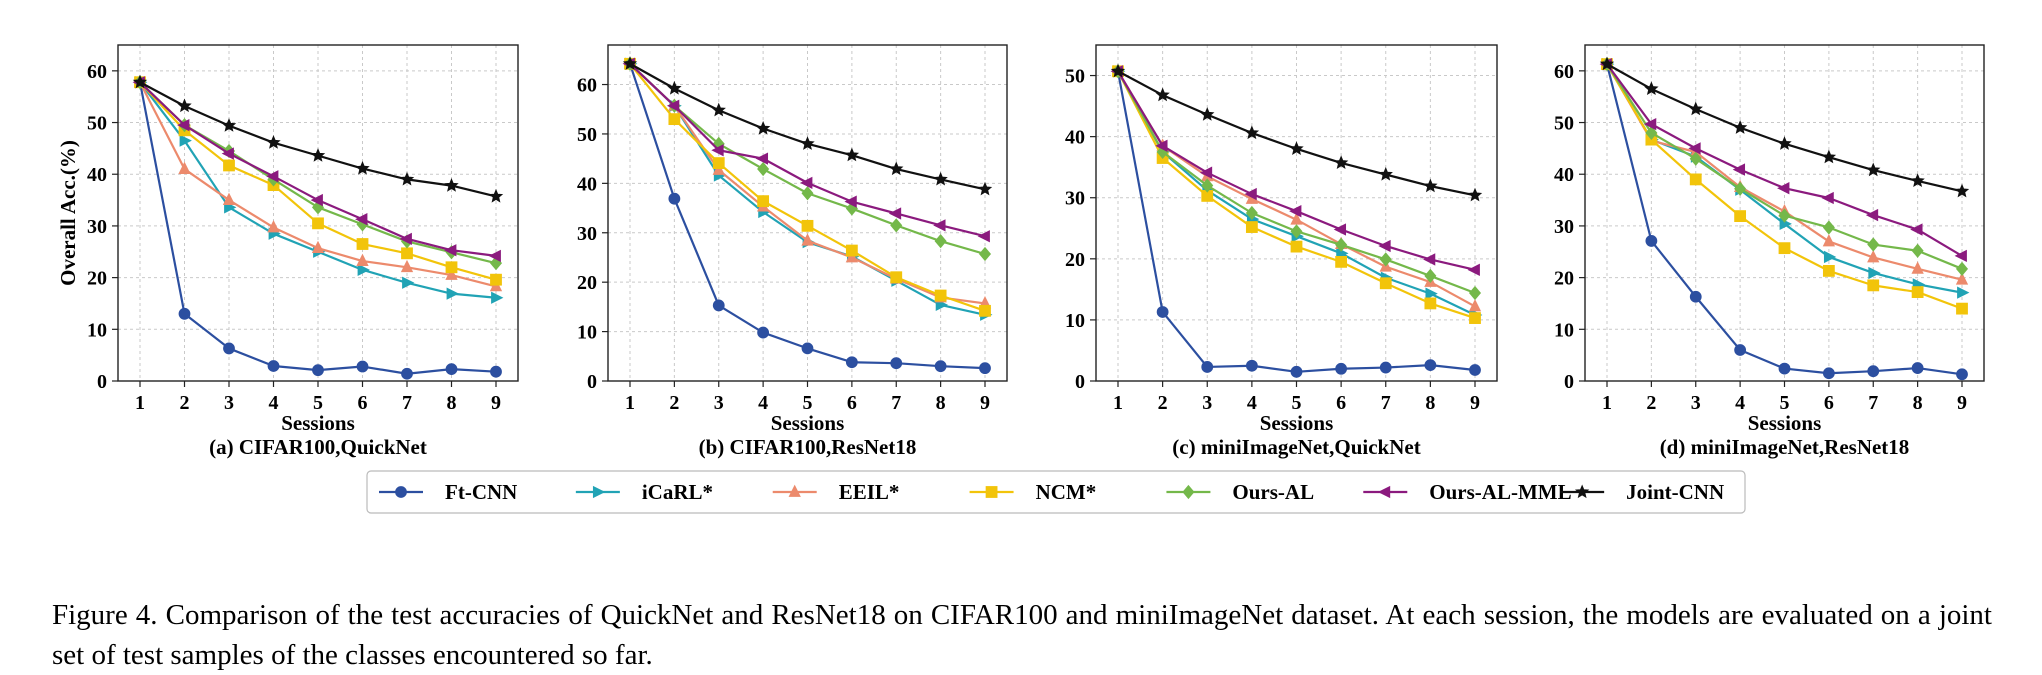  I want to click on series-ours-al-mml, so click(806, 150).